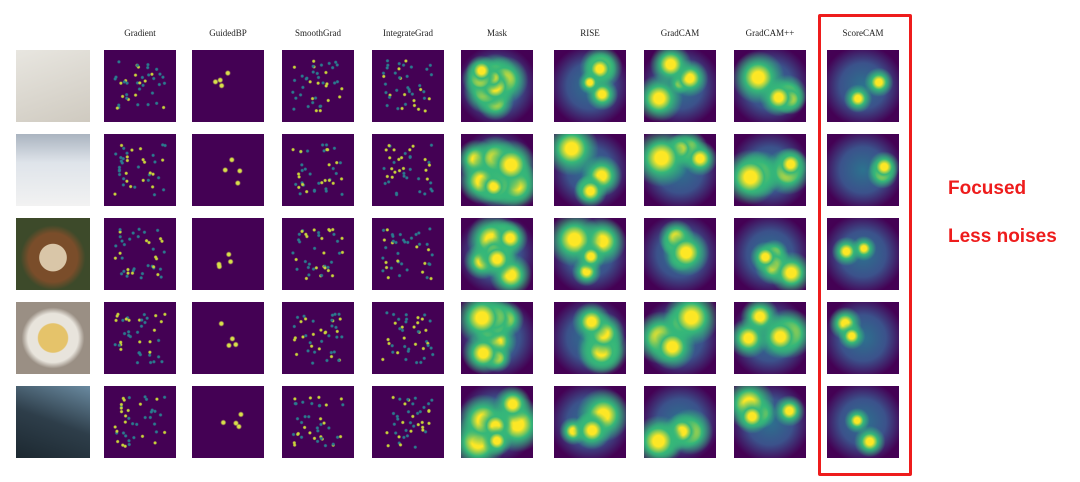 Image resolution: width=1080 pixels, height=482 pixels. Describe the element at coordinates (318, 33) in the screenshot. I see `column-header: SmoothGrad` at that location.